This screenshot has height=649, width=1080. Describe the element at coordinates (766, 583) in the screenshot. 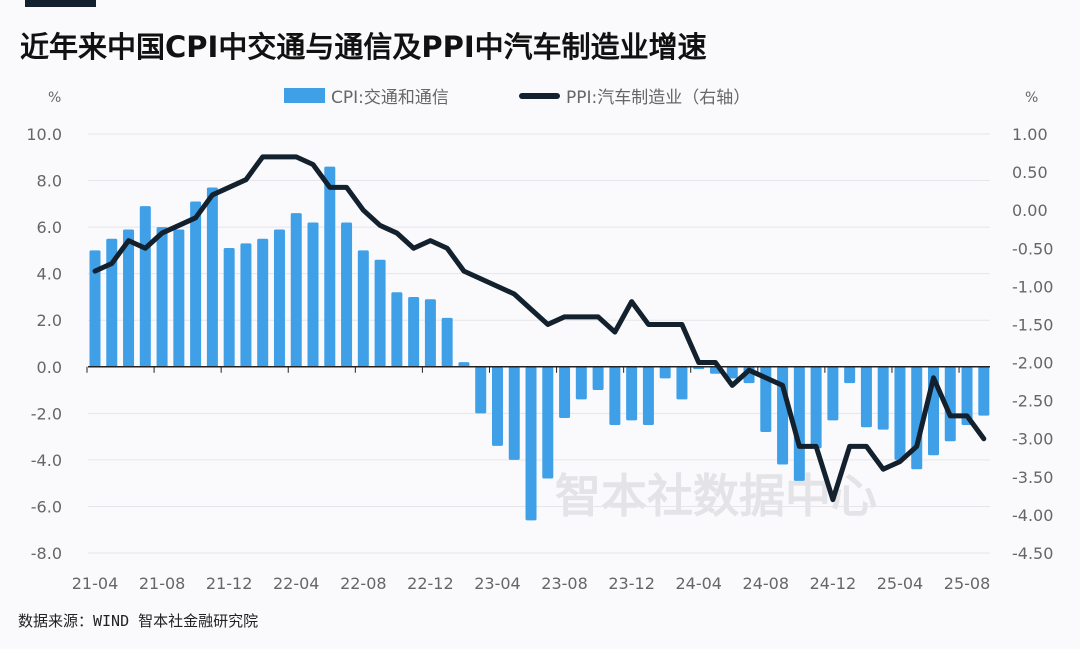

I see `x-tick-label: 24-08` at that location.